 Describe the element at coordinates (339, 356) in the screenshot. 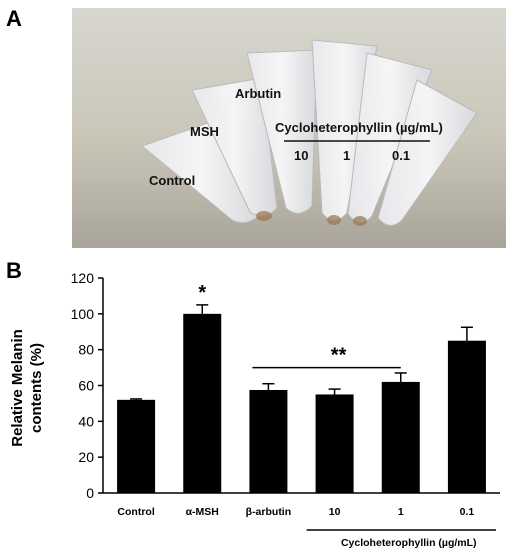

I see `significance-double-star: **` at that location.